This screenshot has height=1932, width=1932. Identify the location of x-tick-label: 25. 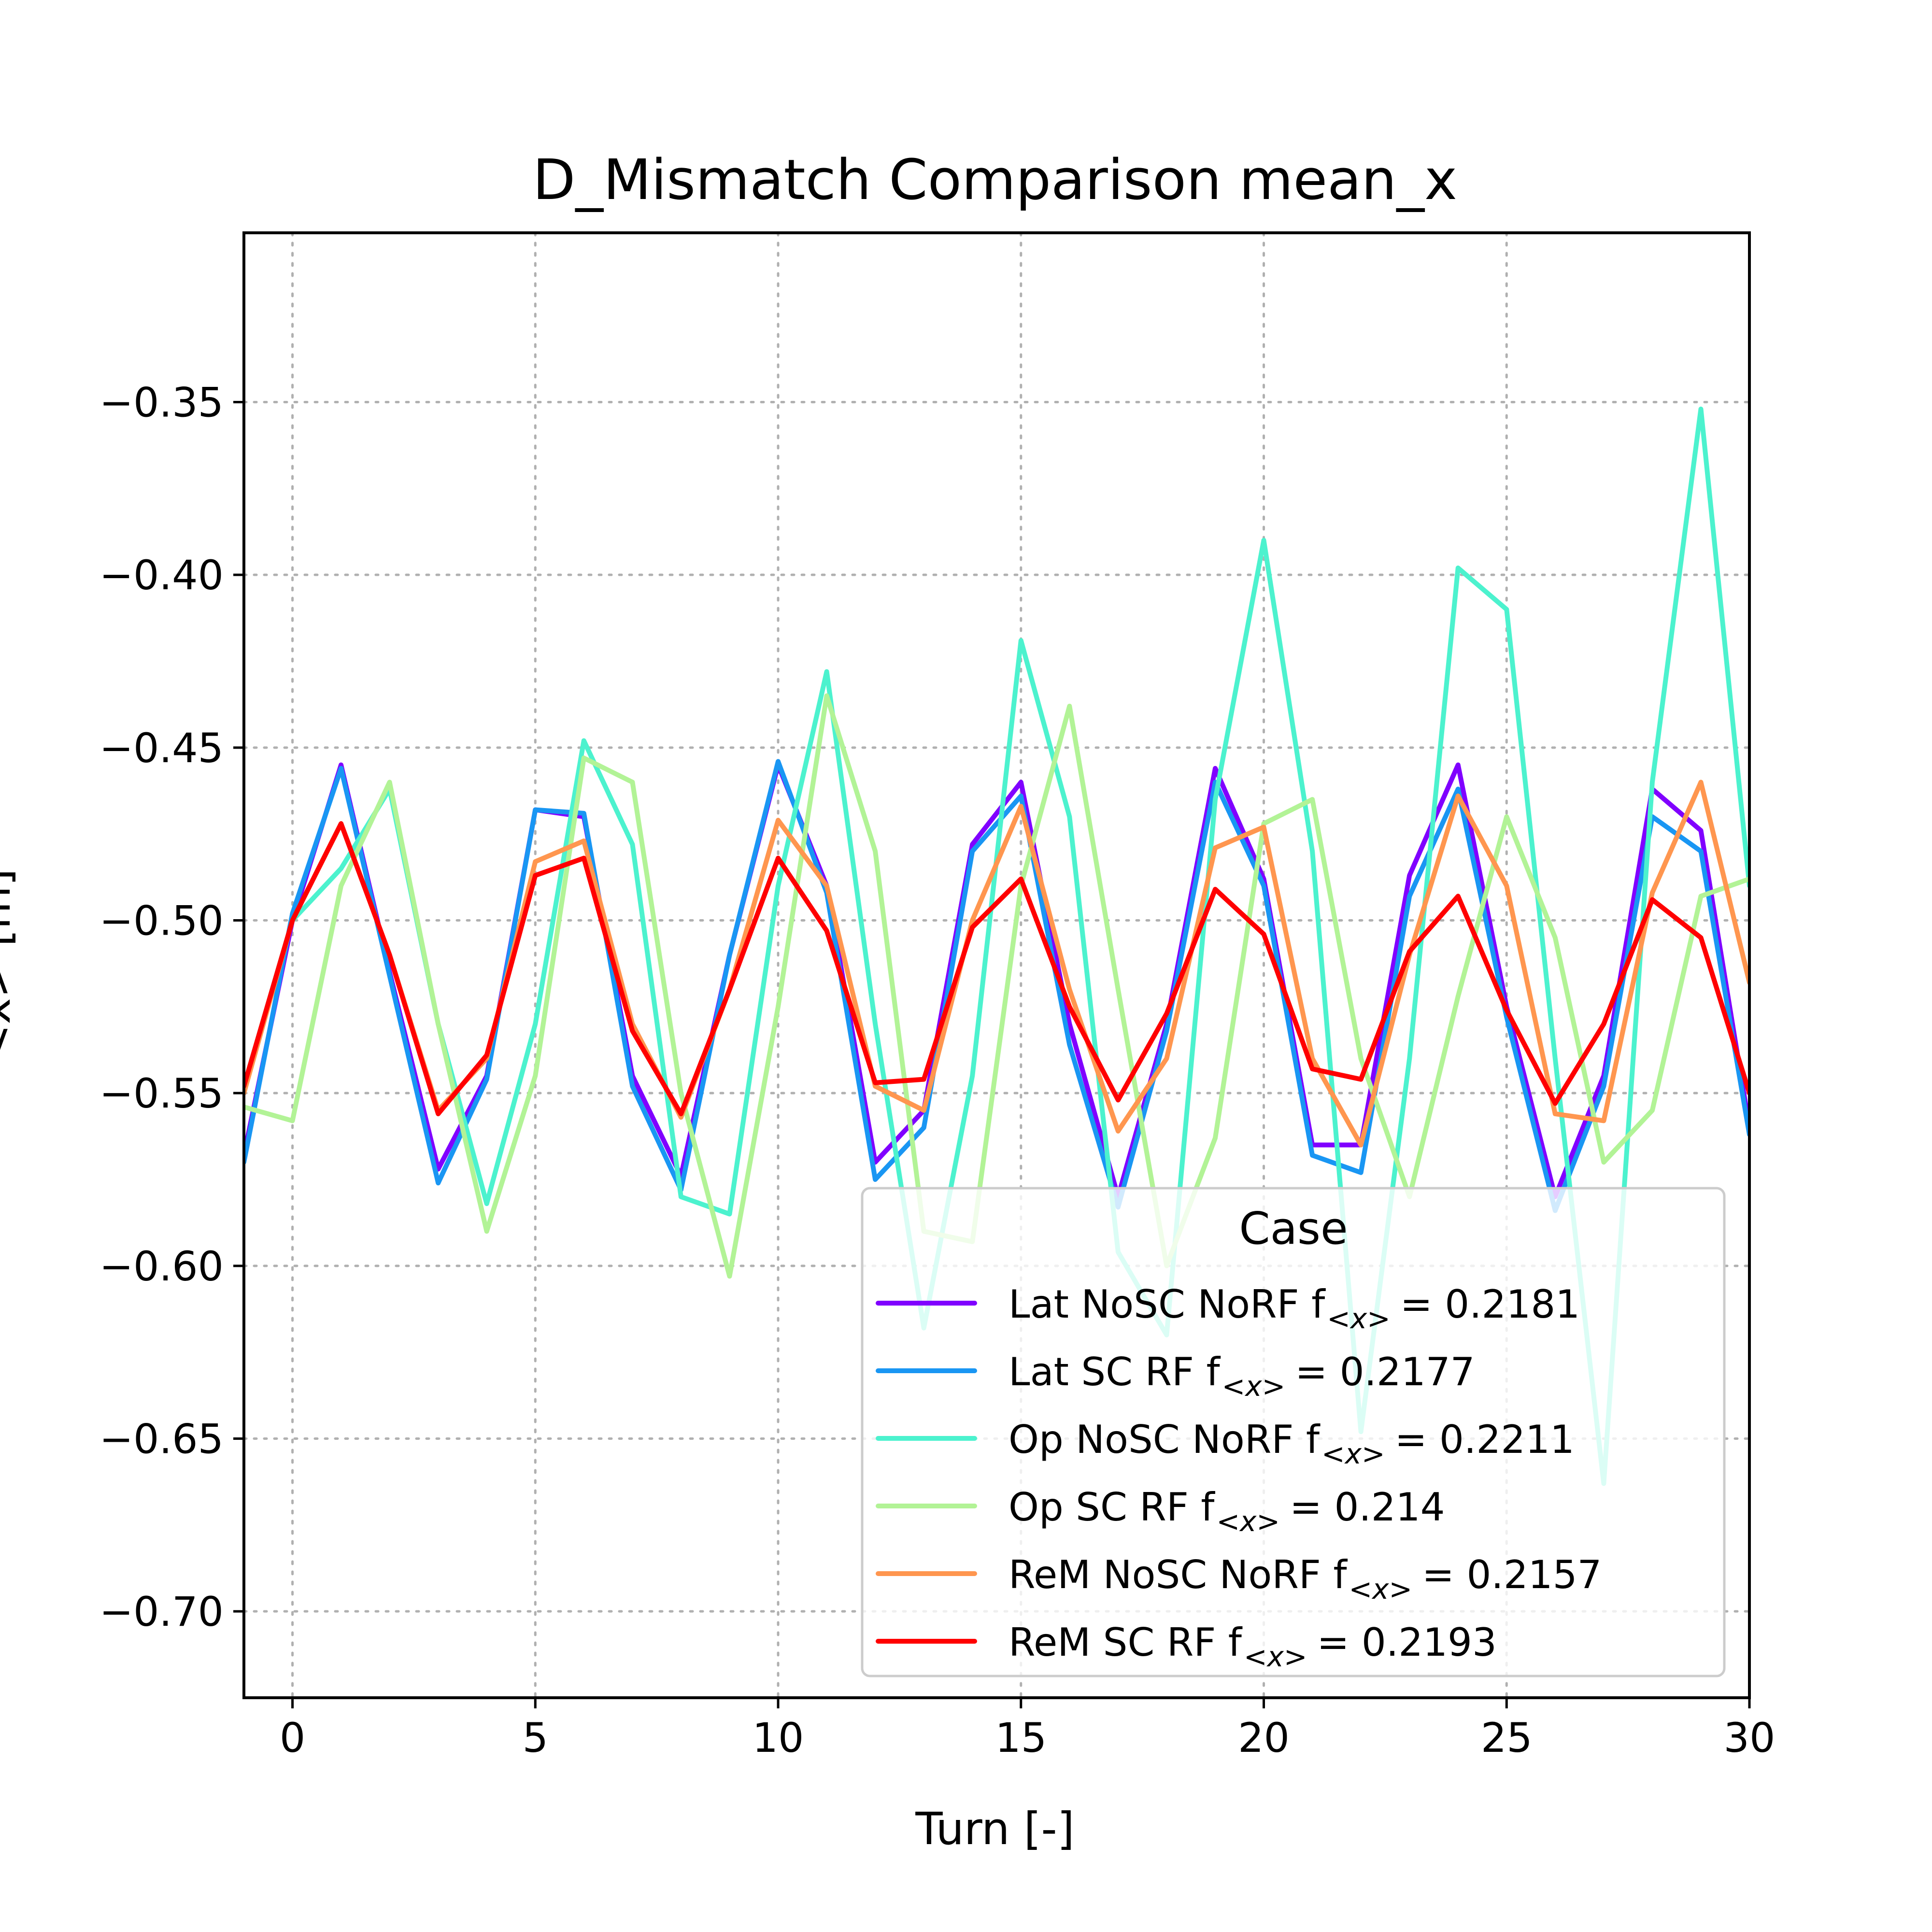
(1507, 1738).